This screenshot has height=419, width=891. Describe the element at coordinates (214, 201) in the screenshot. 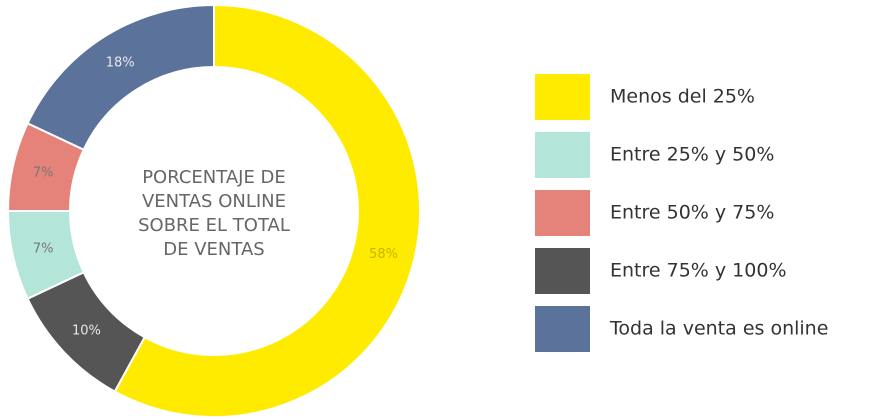

I see `center-label: VENTAS ONLINE` at that location.